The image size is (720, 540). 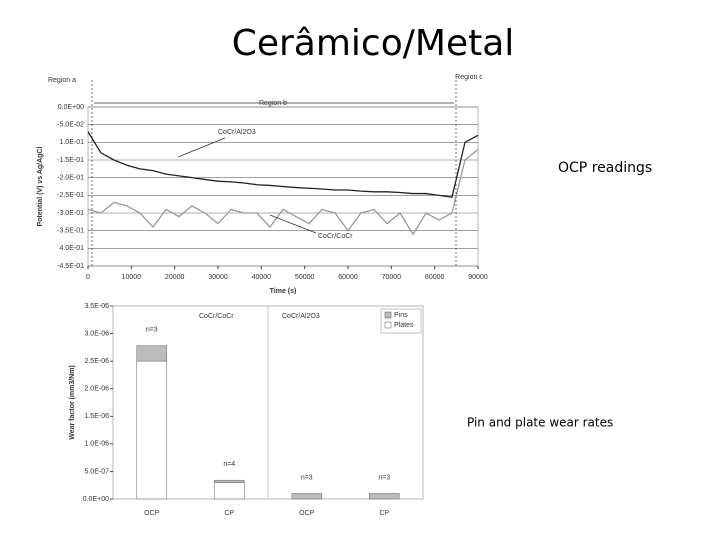 I want to click on x-tick-label: 60000, so click(x=348, y=277).